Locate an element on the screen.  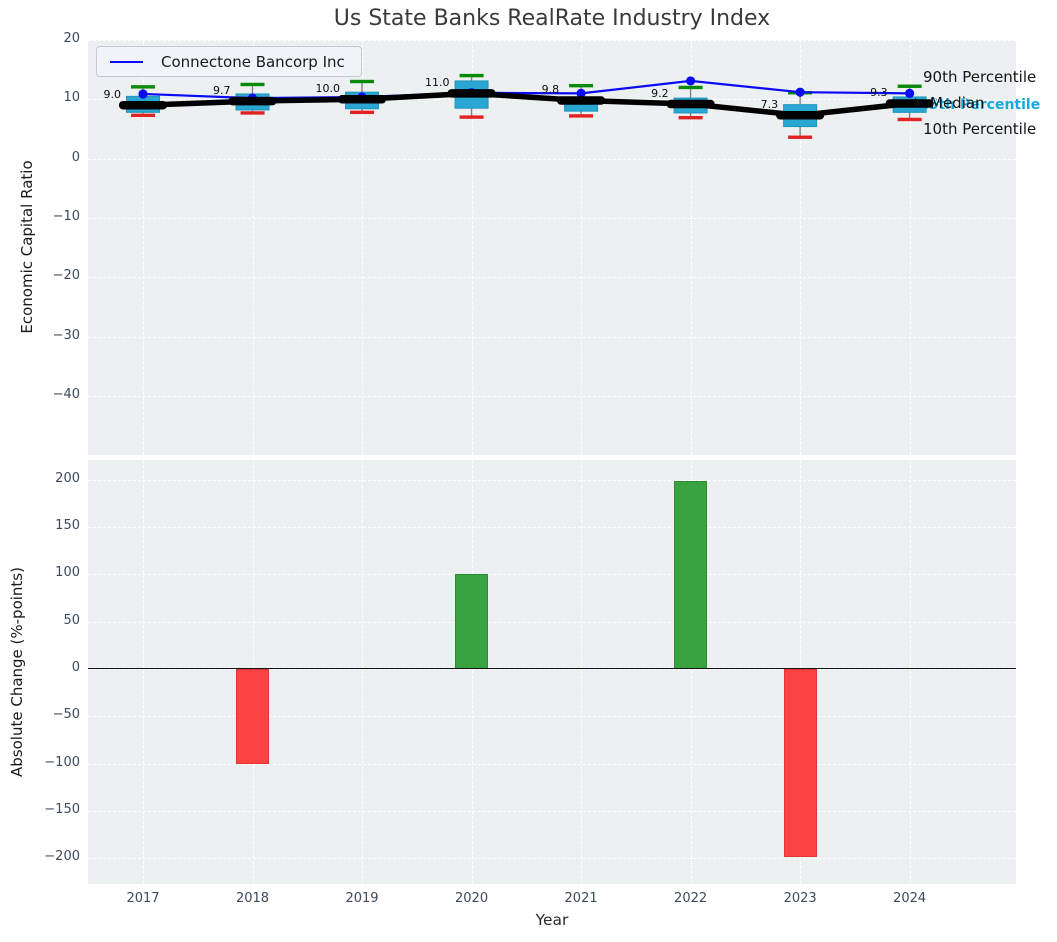
top-ytick-label: −40 is located at coordinates (66, 394).